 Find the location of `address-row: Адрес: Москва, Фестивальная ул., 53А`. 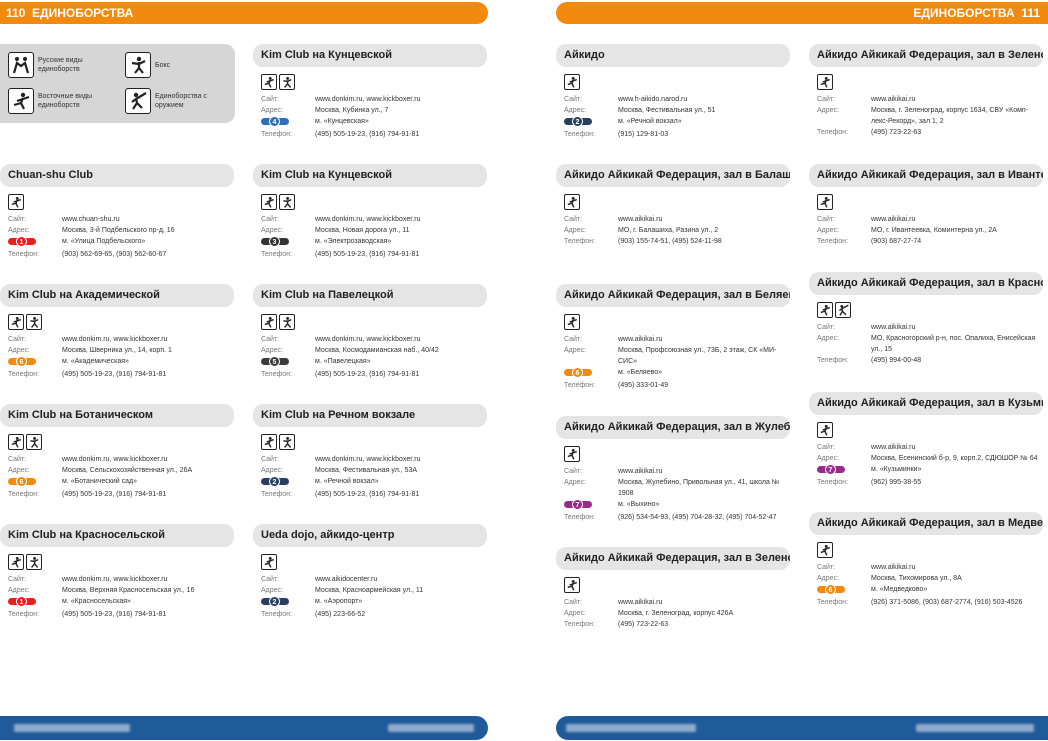

address-row: Адрес: Москва, Фестивальная ул., 53А is located at coordinates (374, 470).